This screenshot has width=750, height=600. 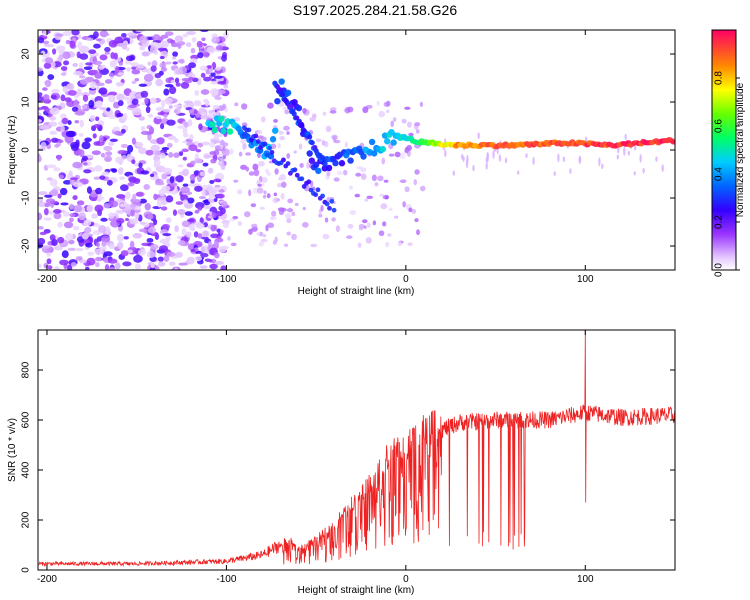 What do you see at coordinates (26, 102) in the screenshot?
I see `spectrogram-ytick-label: 10` at bounding box center [26, 102].